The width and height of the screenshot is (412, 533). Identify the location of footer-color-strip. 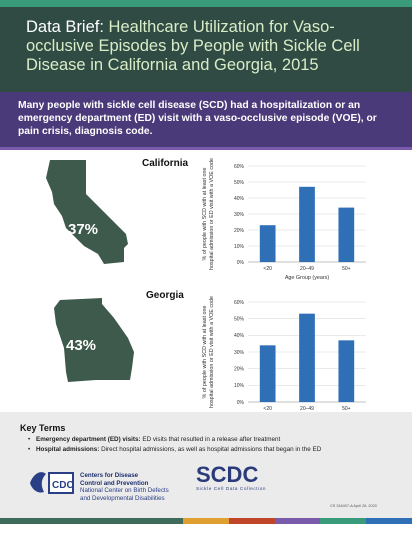
(206, 525).